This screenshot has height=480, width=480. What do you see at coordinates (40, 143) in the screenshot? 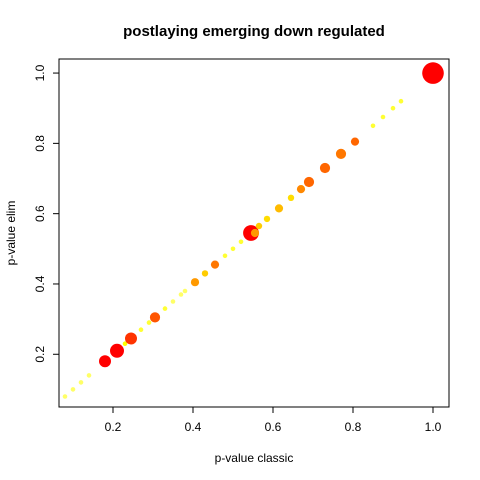
I see `y-tick-label: 0.8` at bounding box center [40, 143].